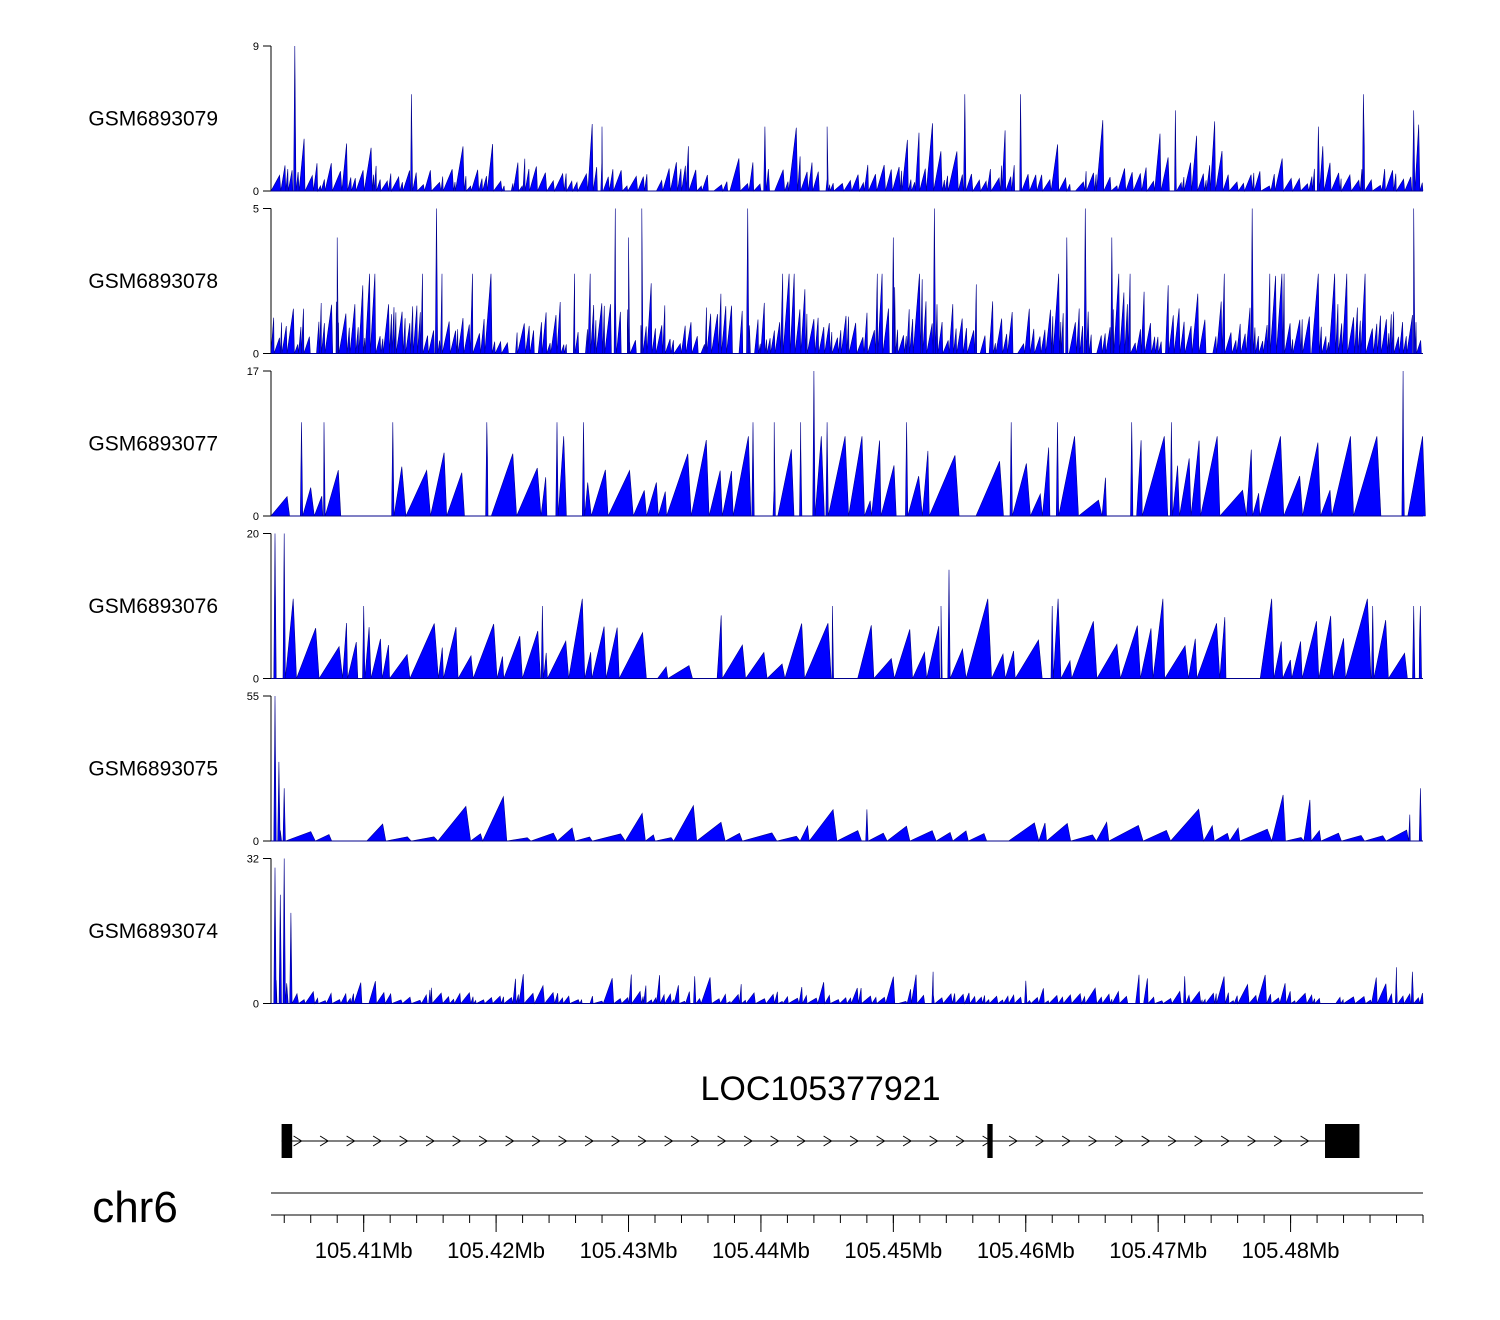  What do you see at coordinates (1026, 1250) in the screenshot?
I see `x-tick-label: 105.46Mb` at bounding box center [1026, 1250].